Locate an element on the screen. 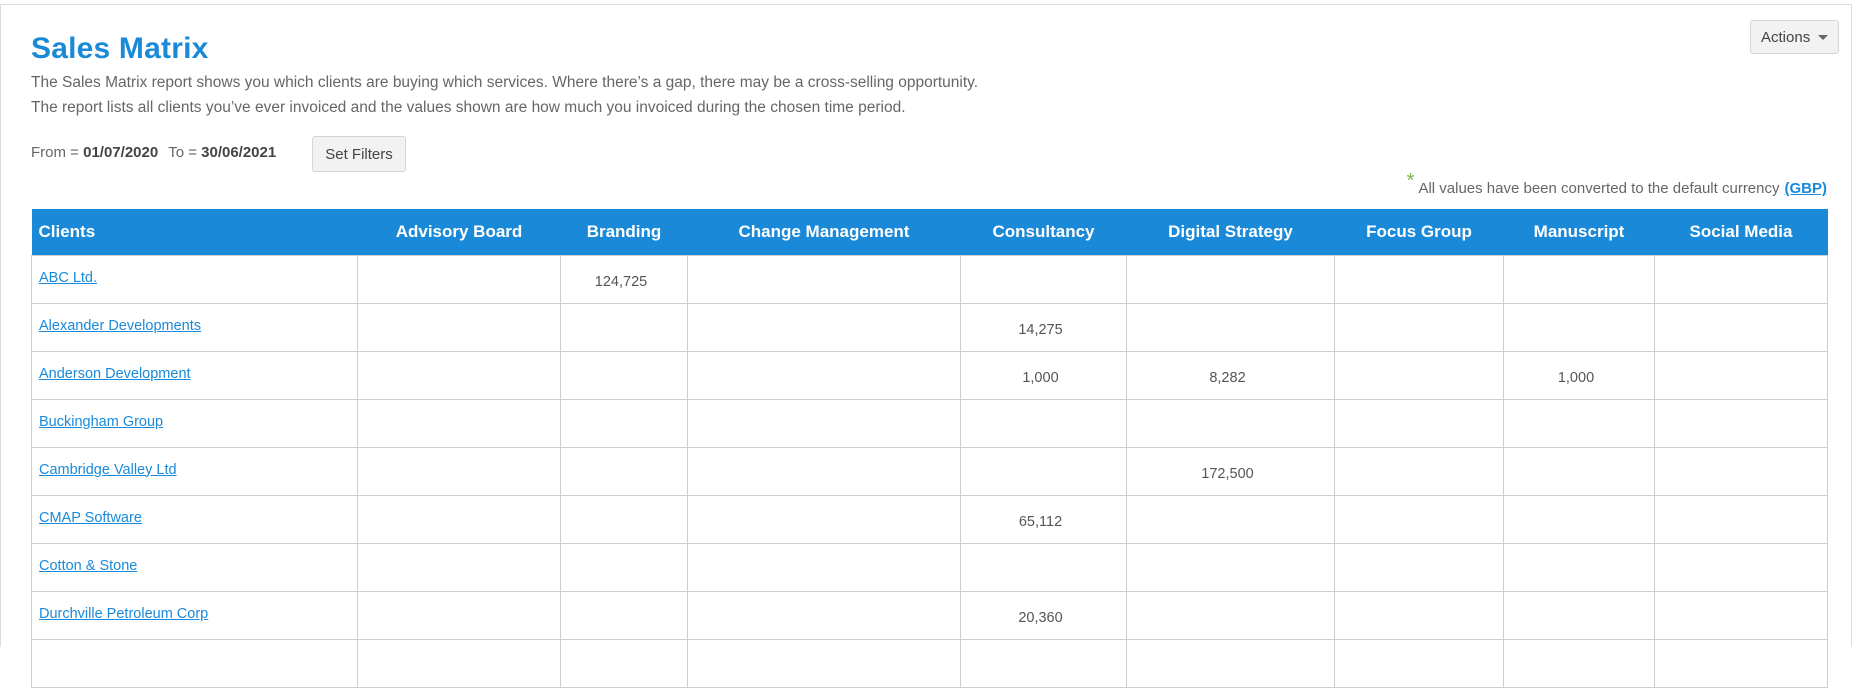 Image resolution: width=1853 pixels, height=688 pixels. table-row: Anderson Development 1,000 8,282 1,000 is located at coordinates (929, 375).